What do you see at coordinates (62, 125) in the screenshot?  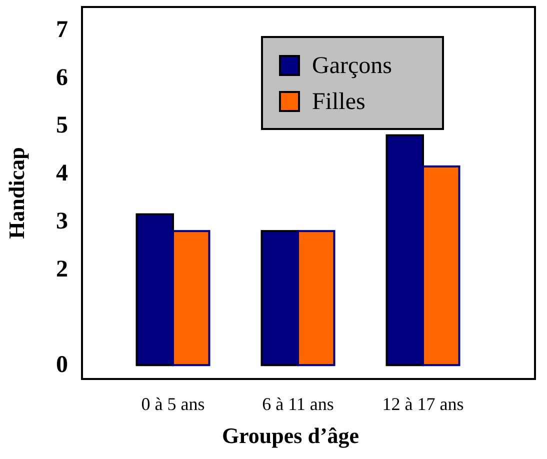 I see `y-tick-label: 5` at bounding box center [62, 125].